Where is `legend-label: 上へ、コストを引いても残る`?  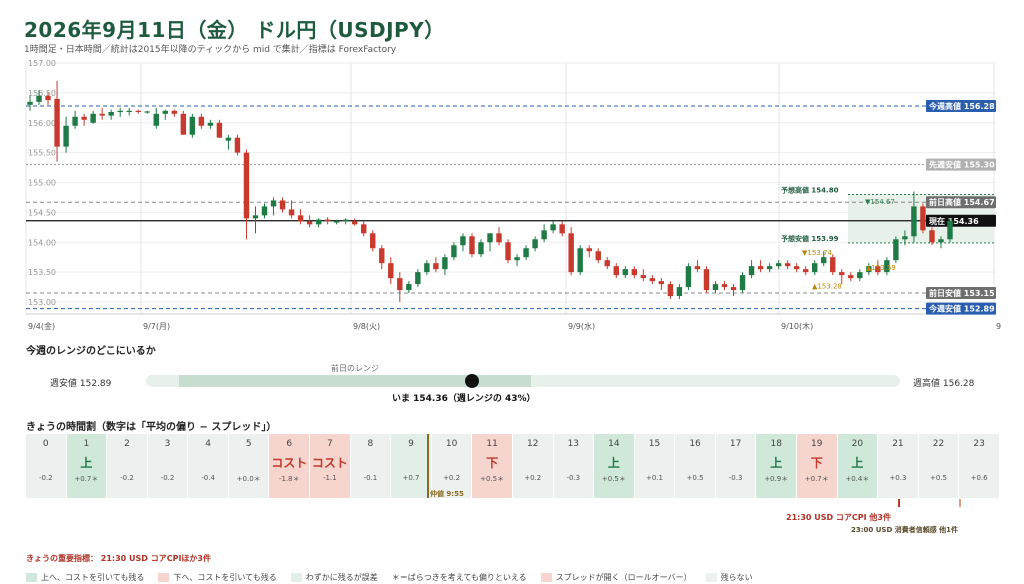 legend-label: 上へ、コストを引いても残る is located at coordinates (93, 577).